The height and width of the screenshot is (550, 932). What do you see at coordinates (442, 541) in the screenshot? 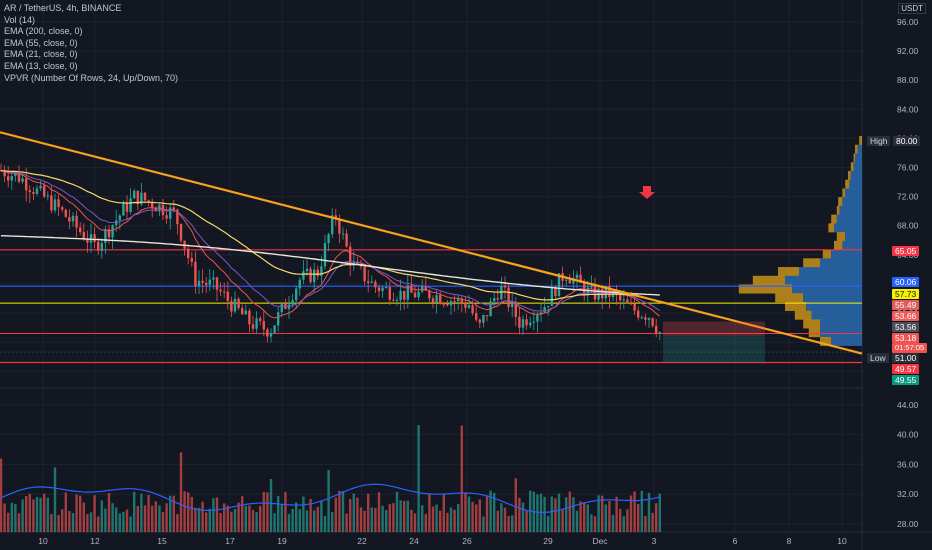
I see `time-axis: 10 12 15 17 19 22 24 26 29 Dec 3 6 8 10` at bounding box center [442, 541].